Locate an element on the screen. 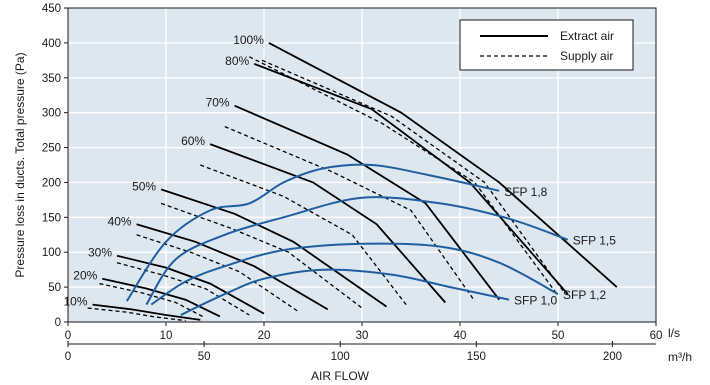 The height and width of the screenshot is (385, 710). x2-tick-label: 200 is located at coordinates (612, 357).